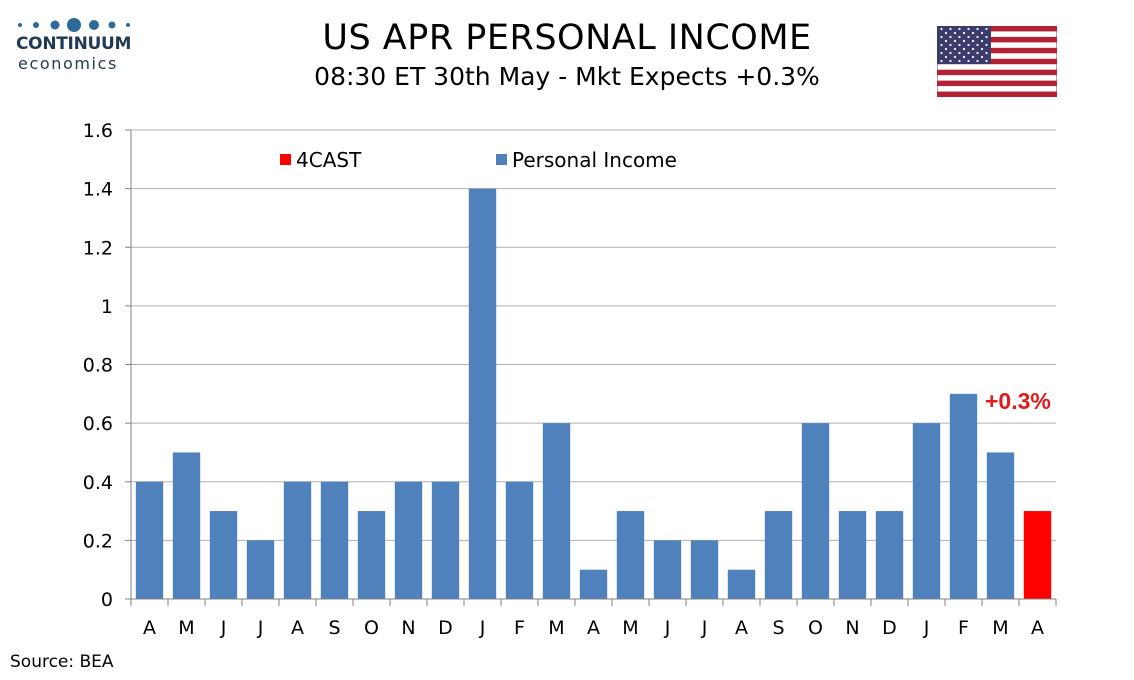 The image size is (1134, 680). I want to click on y-tick-label: 0.4, so click(98, 483).